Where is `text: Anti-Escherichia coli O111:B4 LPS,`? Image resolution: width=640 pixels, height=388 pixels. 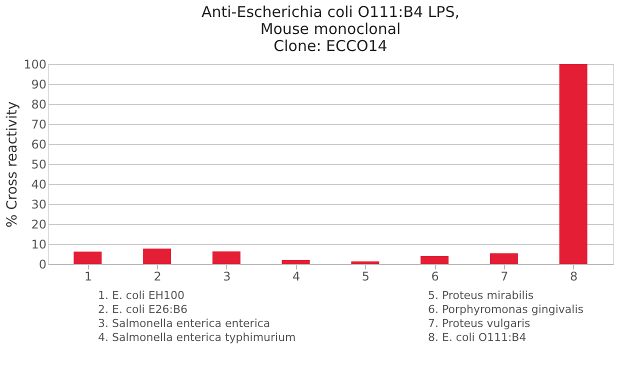 text: Anti-Escherichia coli O111:B4 LPS, is located at coordinates (330, 12).